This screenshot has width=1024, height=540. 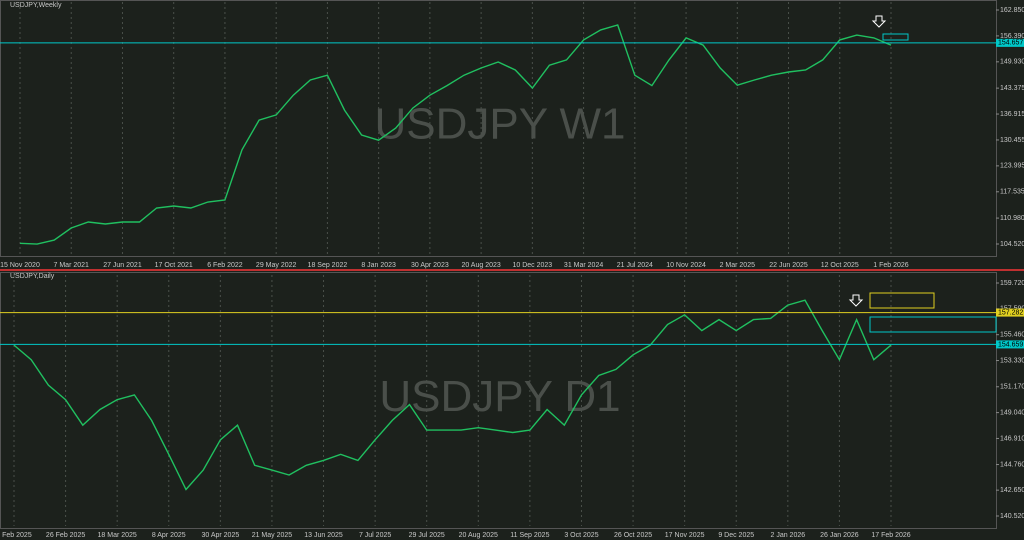 What do you see at coordinates (72, 265) in the screenshot?
I see `x-tick-label: 7 Mar 2021` at bounding box center [72, 265].